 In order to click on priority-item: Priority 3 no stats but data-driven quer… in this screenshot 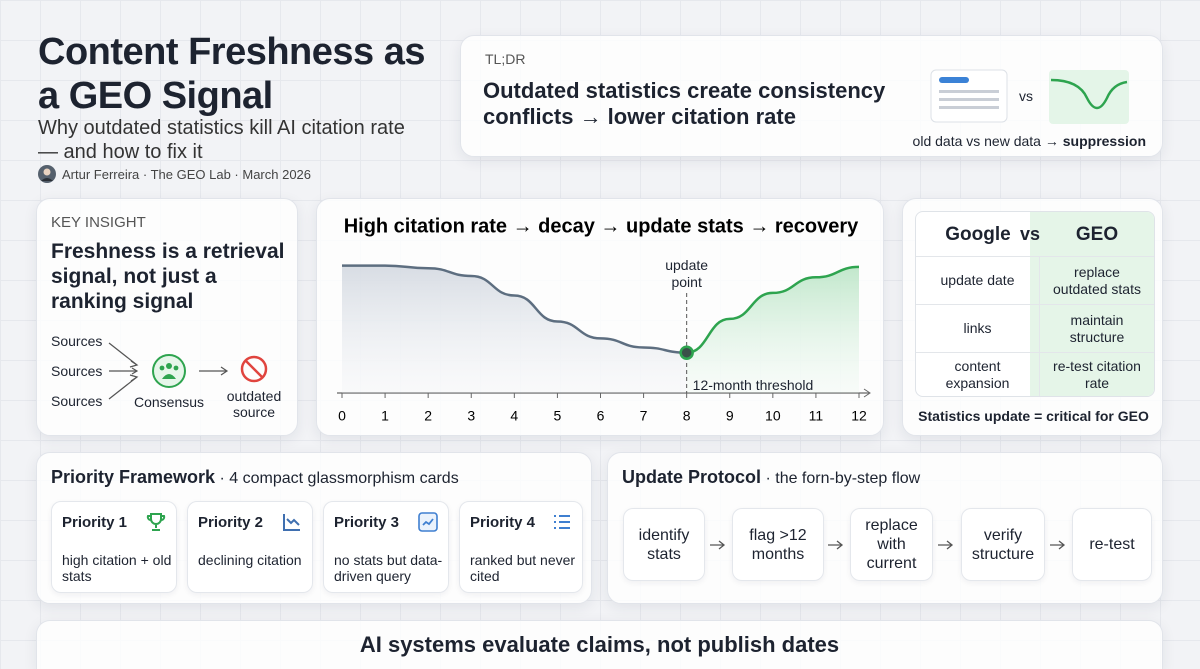, I will do `click(386, 547)`.